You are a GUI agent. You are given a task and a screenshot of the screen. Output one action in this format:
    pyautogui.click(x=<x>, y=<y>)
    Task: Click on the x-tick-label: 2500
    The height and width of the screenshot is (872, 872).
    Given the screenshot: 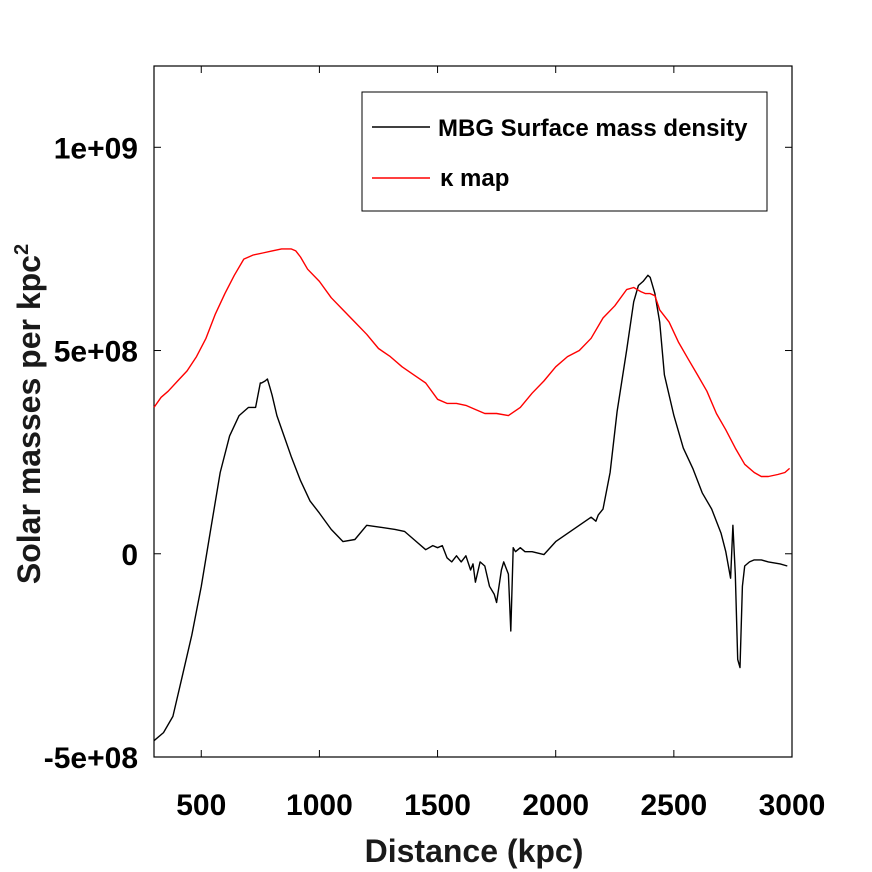 What is the action you would take?
    pyautogui.click(x=673, y=805)
    